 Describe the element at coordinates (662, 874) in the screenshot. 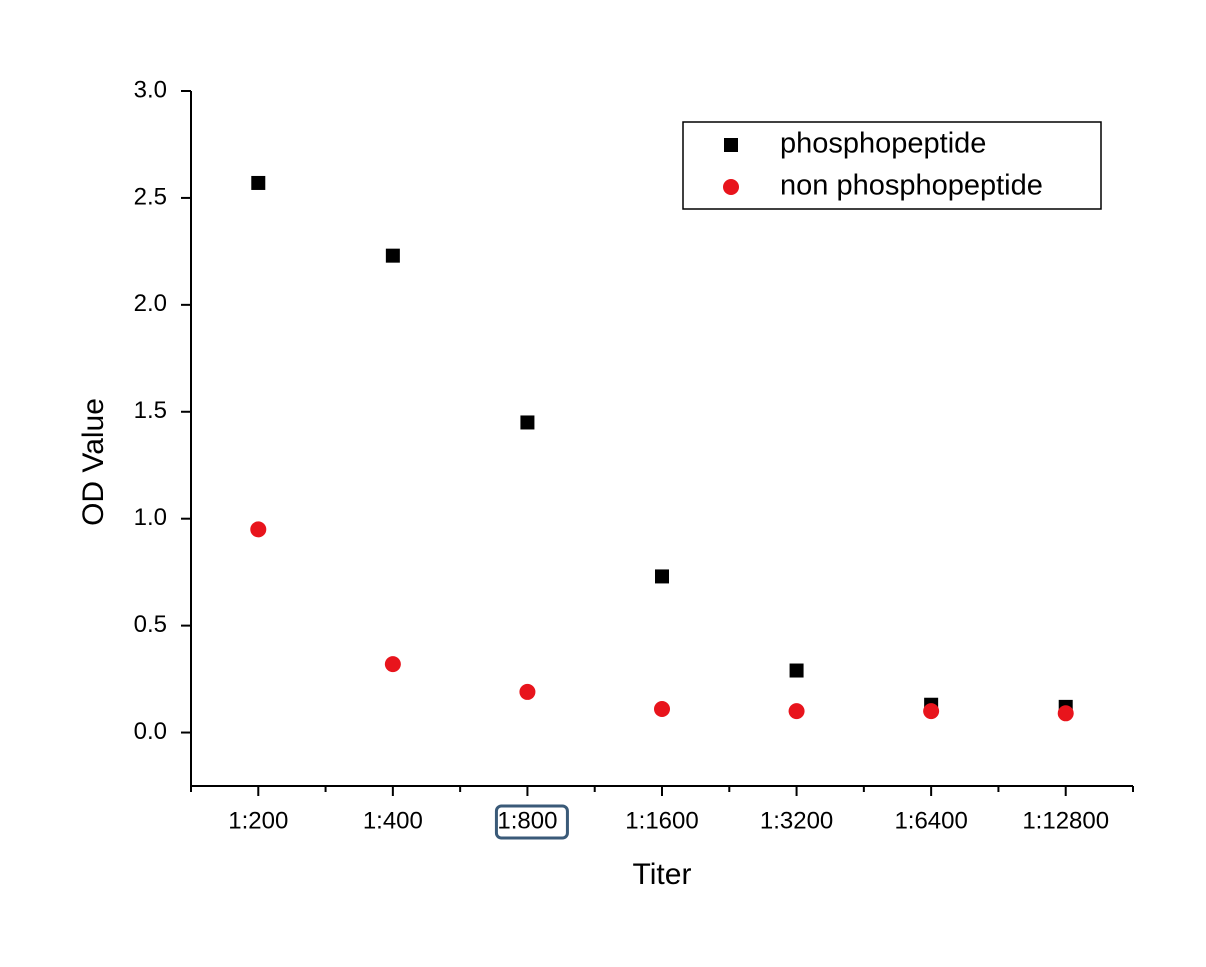

I see `x-axis-title: Titer` at that location.